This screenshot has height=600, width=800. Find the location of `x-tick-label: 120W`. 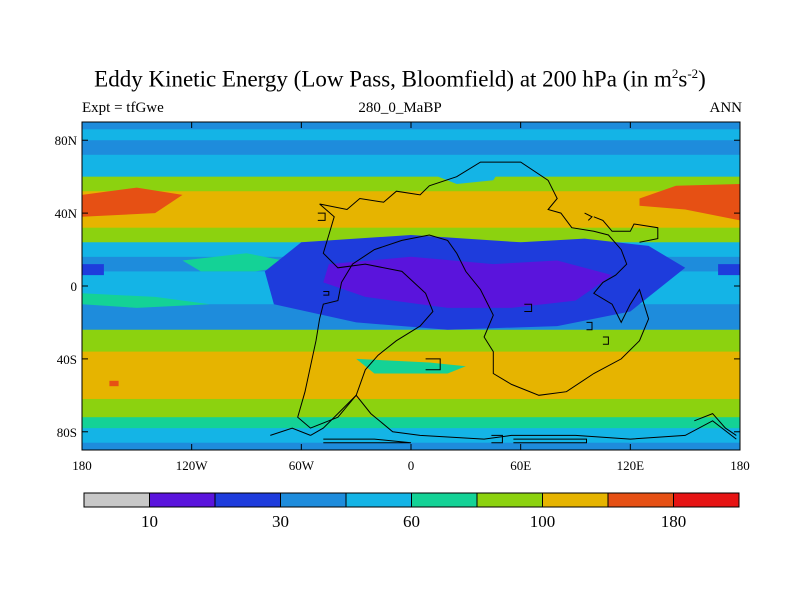

x-tick-label: 120W is located at coordinates (192, 465).